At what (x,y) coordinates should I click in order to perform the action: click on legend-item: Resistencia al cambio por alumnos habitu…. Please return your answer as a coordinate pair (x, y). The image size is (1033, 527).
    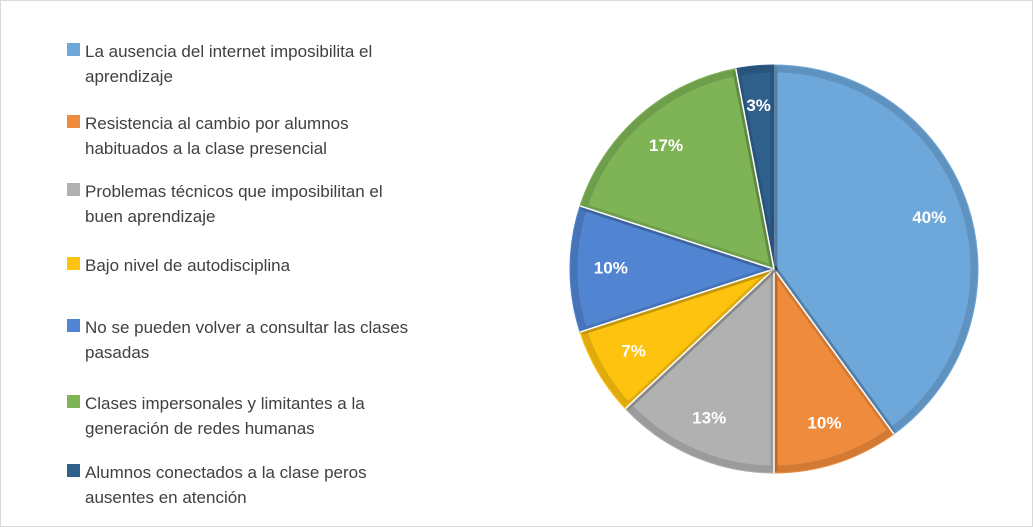
    Looking at the image, I should click on (241, 136).